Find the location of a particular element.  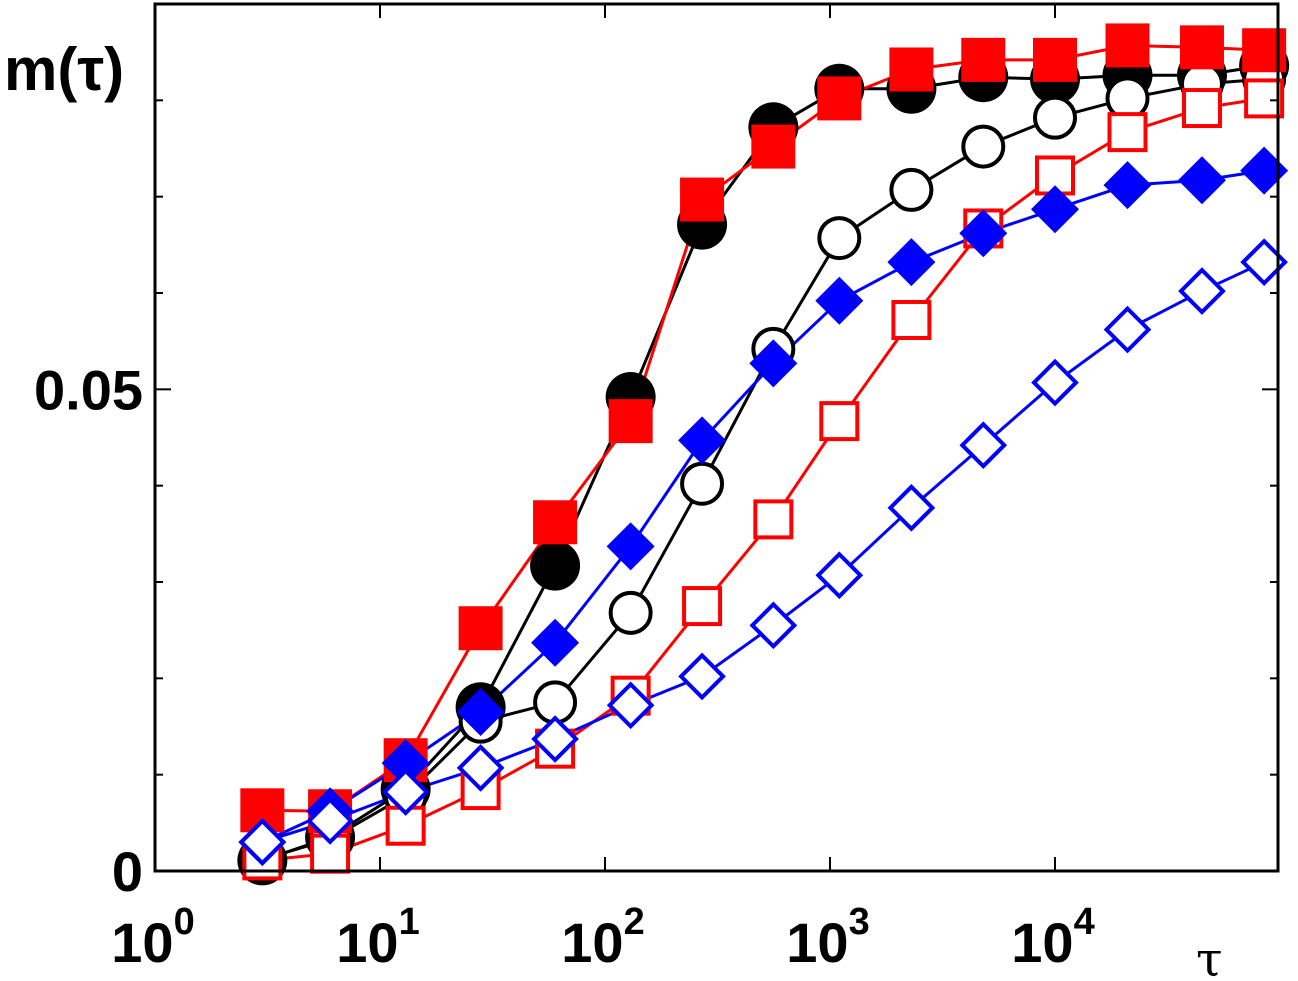

x-tick-label: 10⁰ is located at coordinates (152, 937).